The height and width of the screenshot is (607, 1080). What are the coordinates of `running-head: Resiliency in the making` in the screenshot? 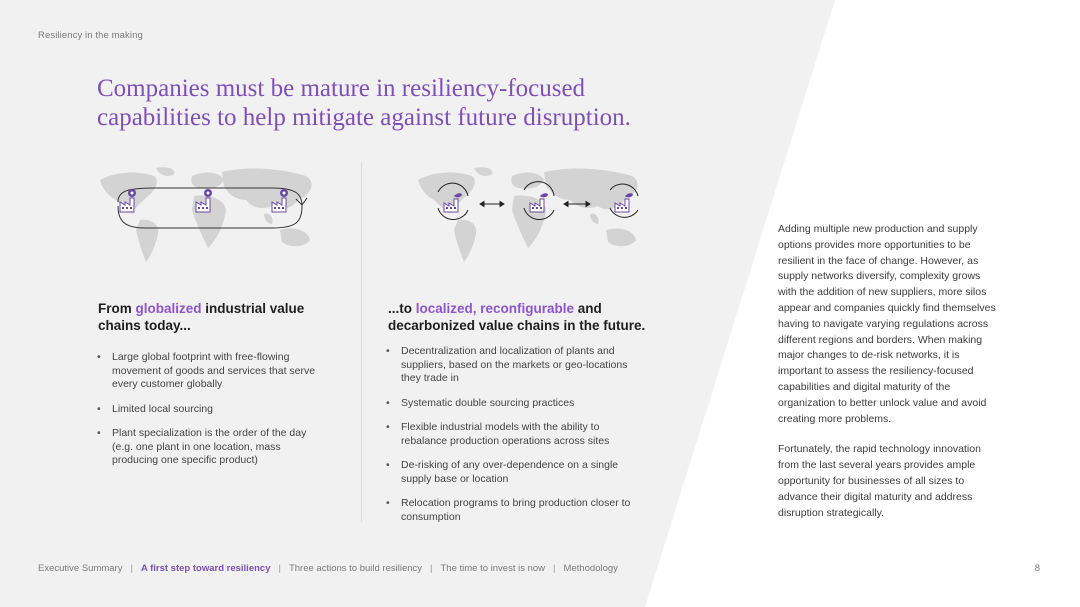 It's located at (90, 35).